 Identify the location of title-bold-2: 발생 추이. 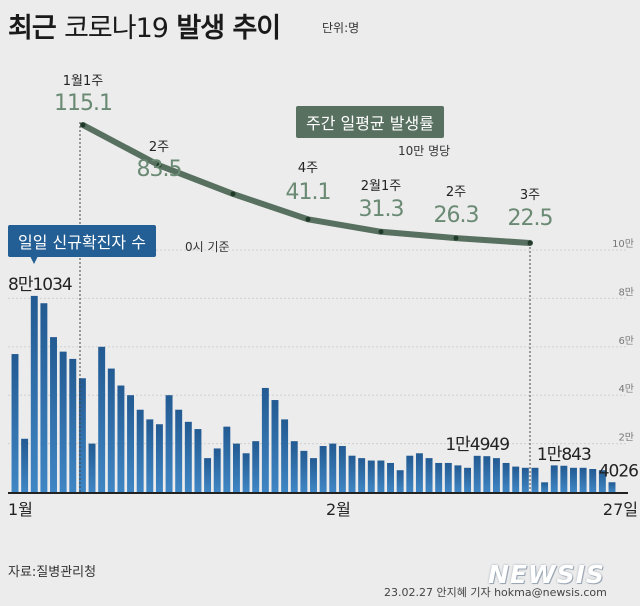
(228, 28).